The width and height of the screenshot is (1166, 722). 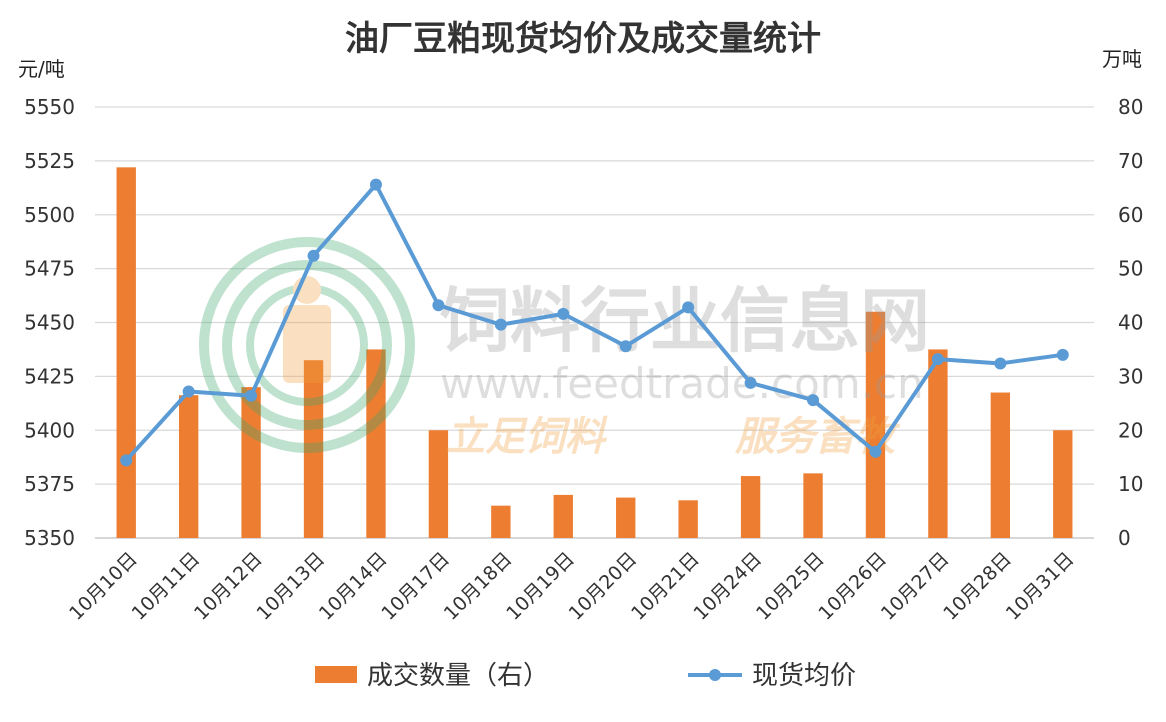 I want to click on right-tick-label: 40, so click(x=1130, y=323).